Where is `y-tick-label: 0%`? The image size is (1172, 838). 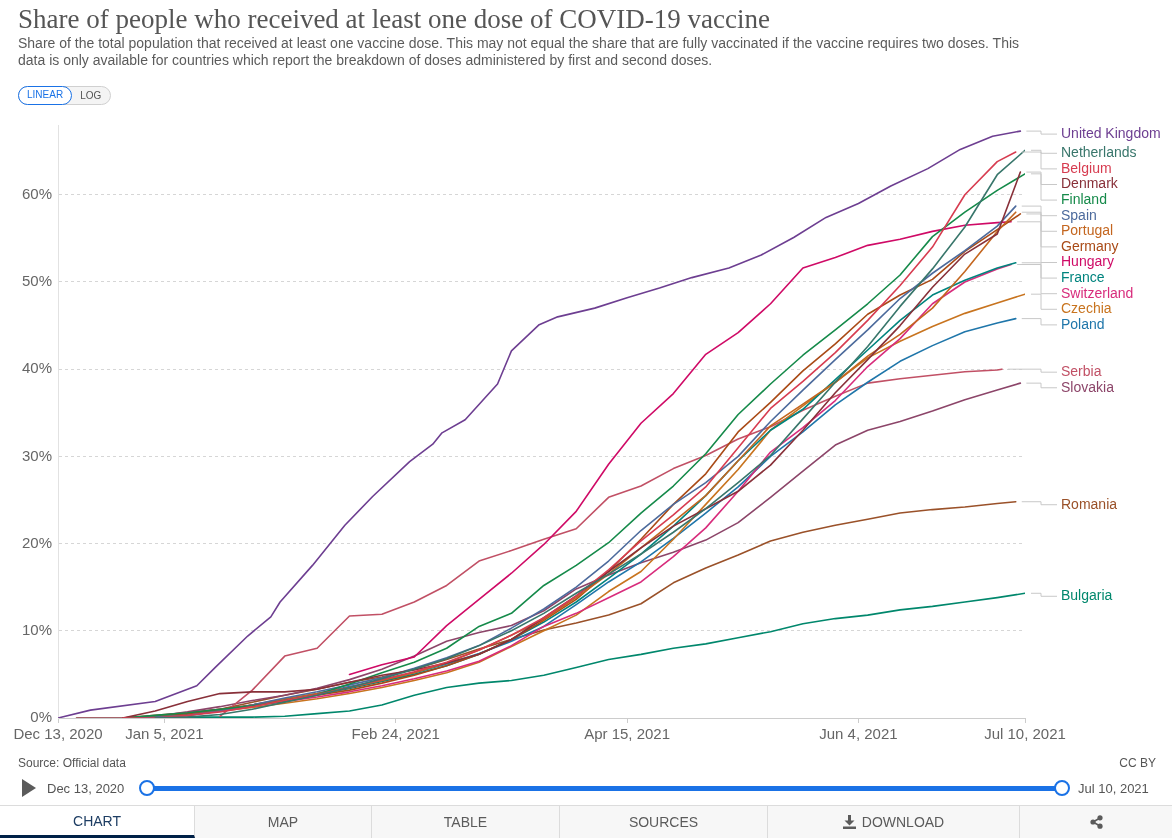 y-tick-label: 0% is located at coordinates (41, 717).